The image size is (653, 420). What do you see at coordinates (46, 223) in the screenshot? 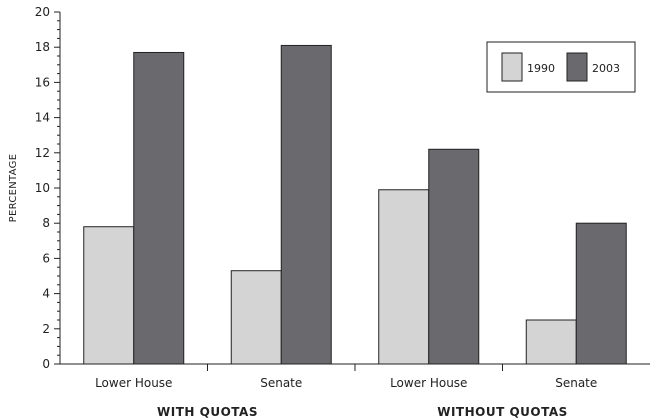
I see `y-tick-label: 8` at bounding box center [46, 223].